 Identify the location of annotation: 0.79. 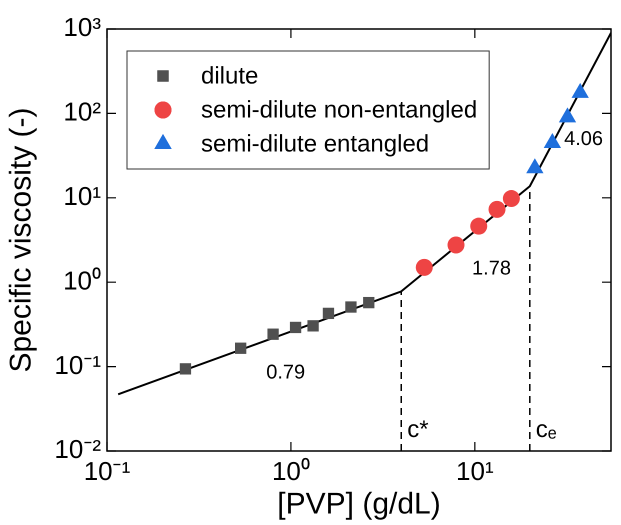
(286, 372).